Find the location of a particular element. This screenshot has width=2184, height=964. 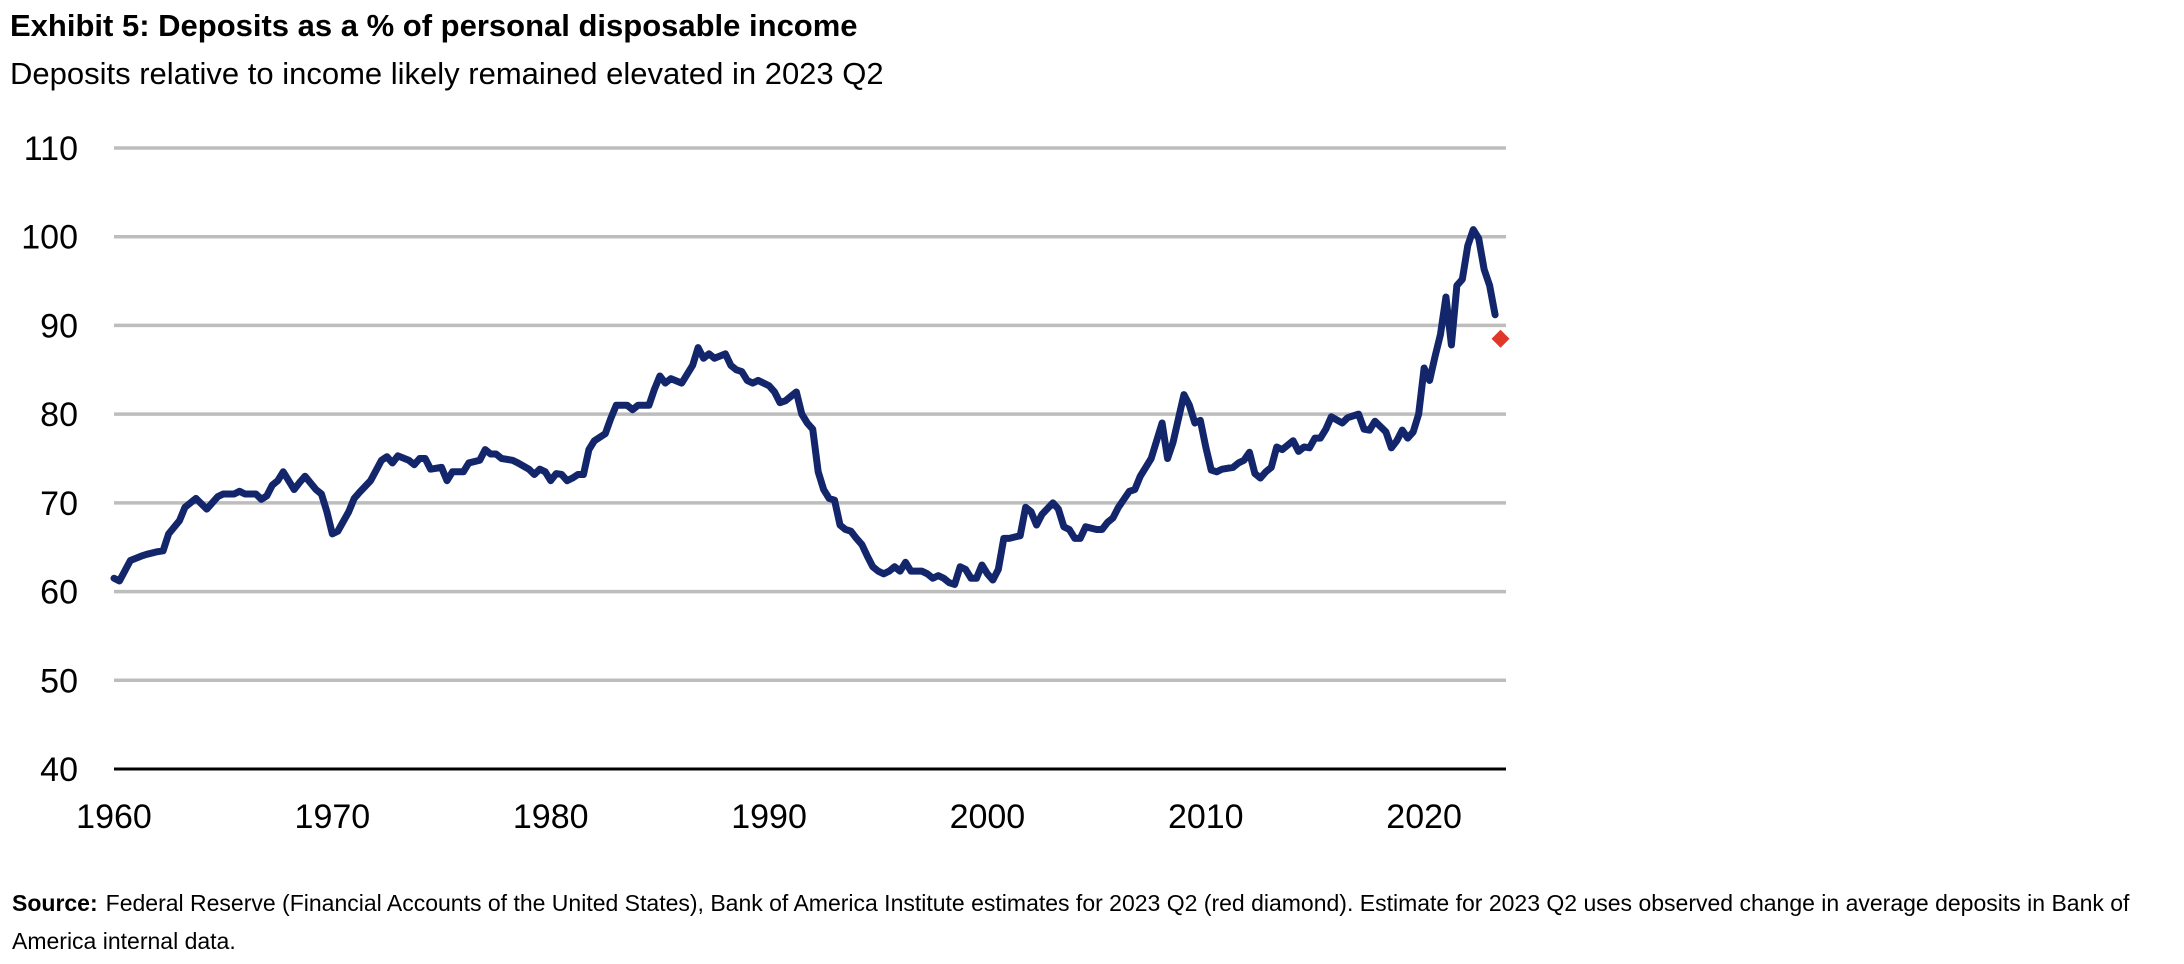

y-tick-label: 60 is located at coordinates (59, 593).